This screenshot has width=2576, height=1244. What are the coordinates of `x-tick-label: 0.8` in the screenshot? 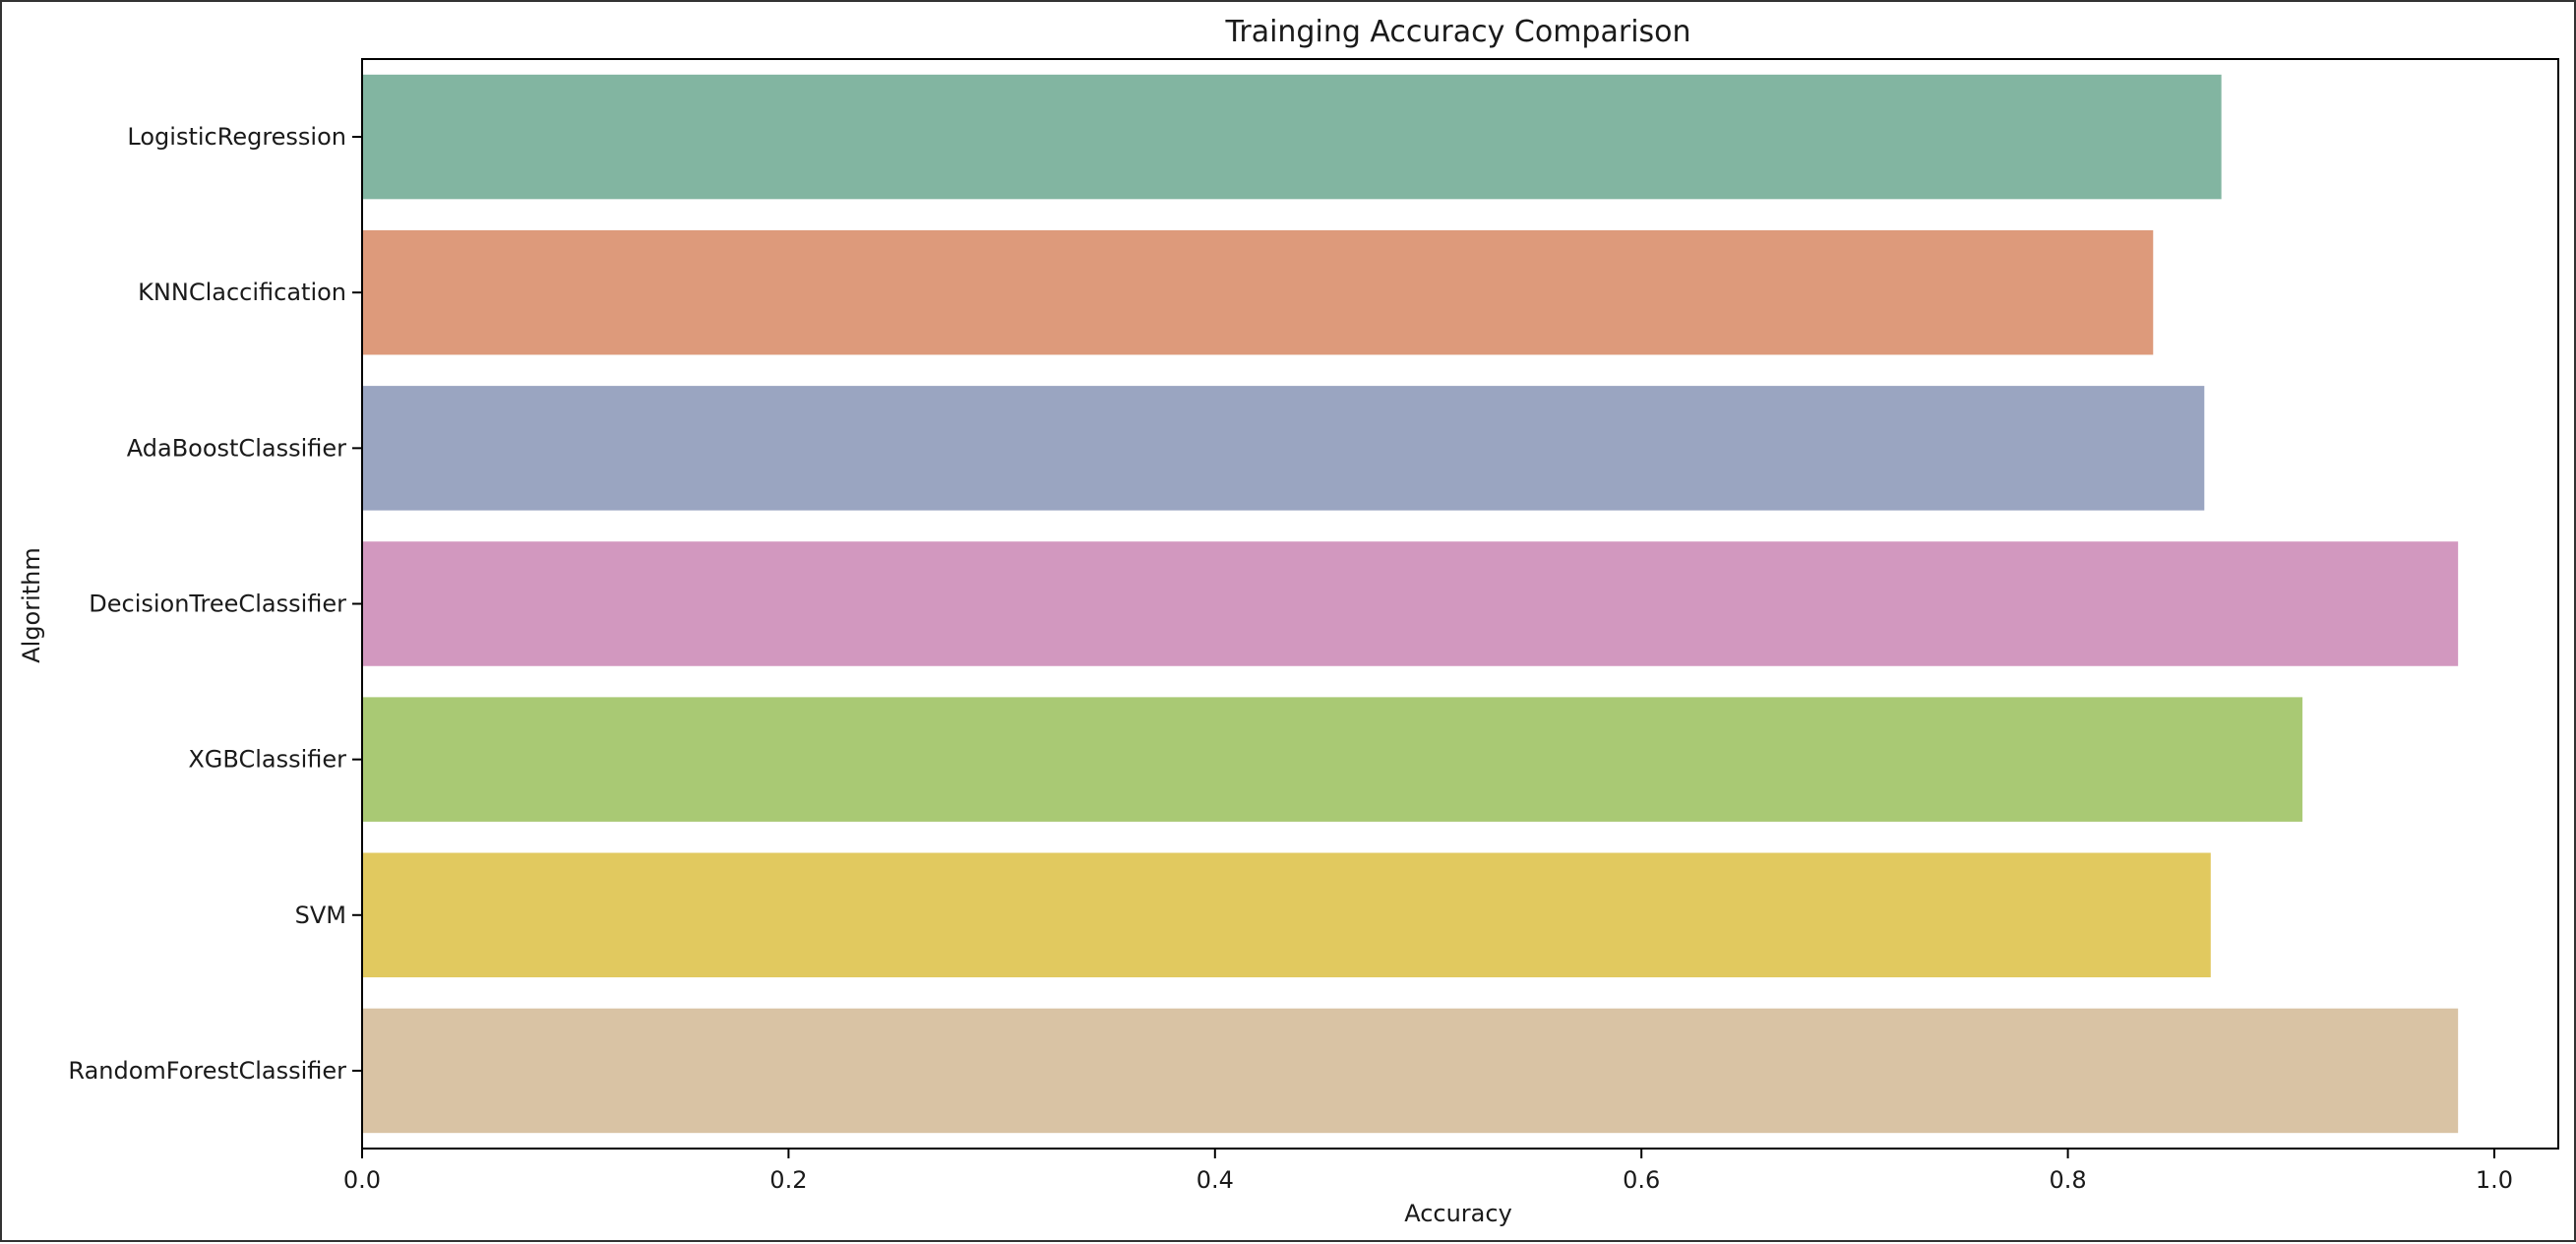 It's located at (2068, 1180).